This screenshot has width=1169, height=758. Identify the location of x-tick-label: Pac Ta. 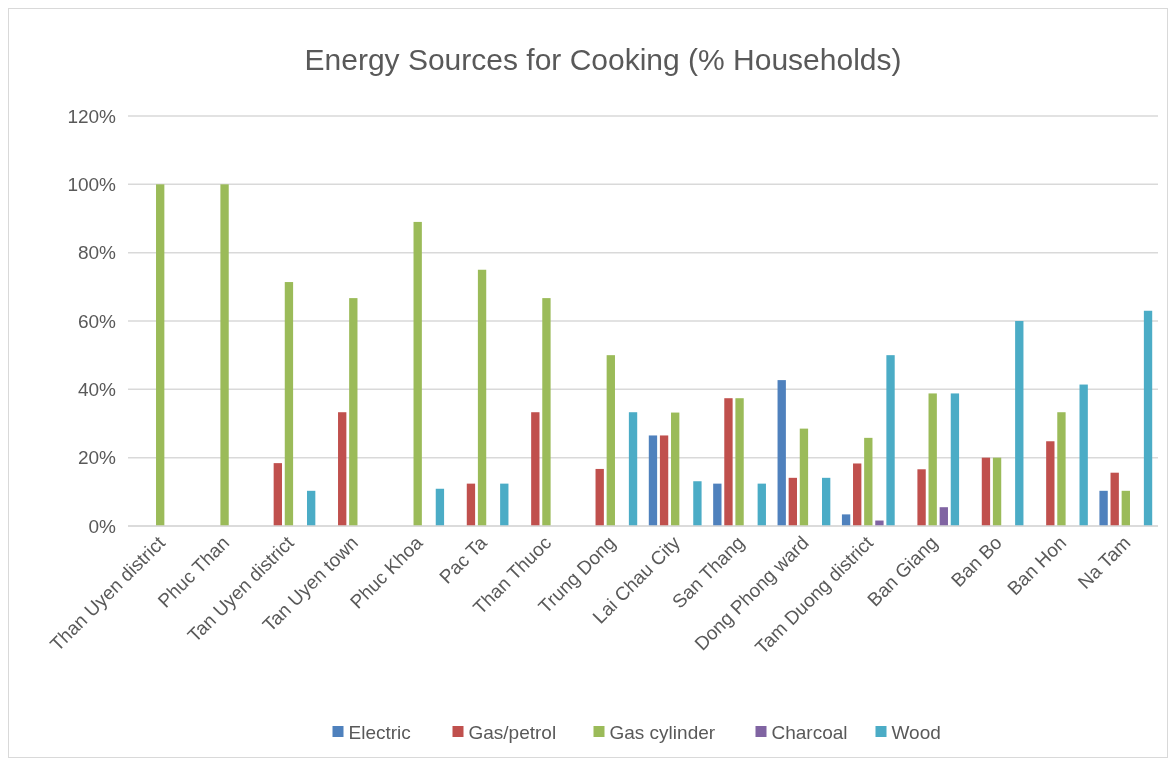
(463, 559).